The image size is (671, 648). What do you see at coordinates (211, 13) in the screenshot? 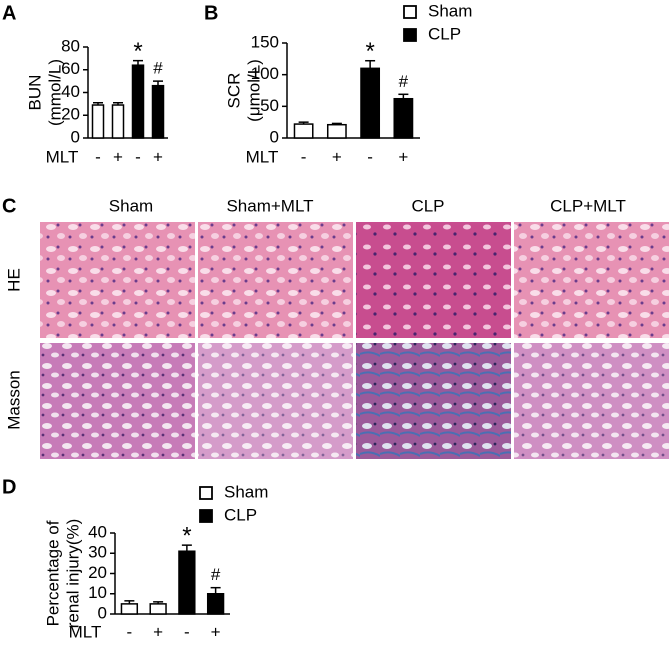
I see `panel-letter: B` at bounding box center [211, 13].